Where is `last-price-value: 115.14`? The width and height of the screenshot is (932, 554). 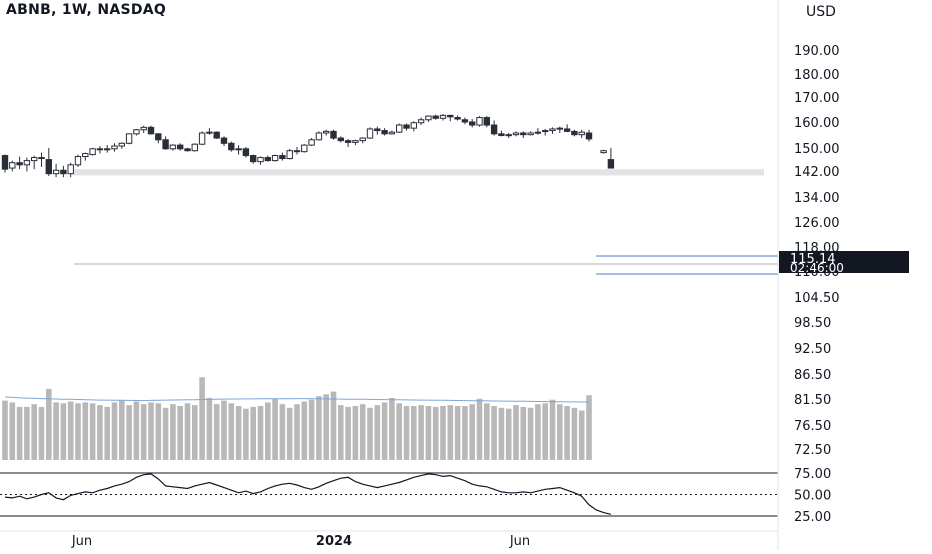 last-price-value: 115.14 is located at coordinates (813, 259).